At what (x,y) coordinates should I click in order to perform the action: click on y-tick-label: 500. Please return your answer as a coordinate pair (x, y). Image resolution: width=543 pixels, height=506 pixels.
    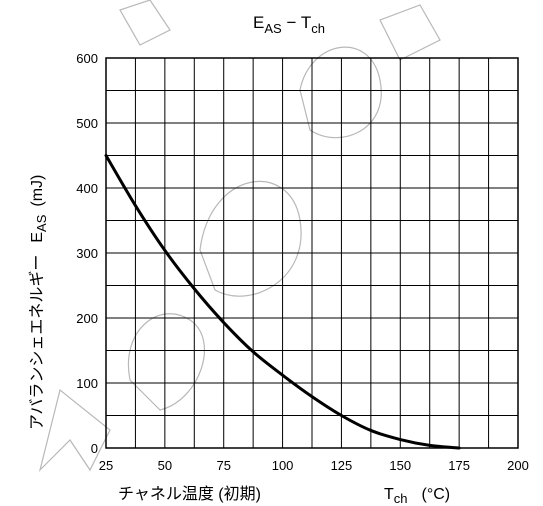
    Looking at the image, I should click on (87, 123).